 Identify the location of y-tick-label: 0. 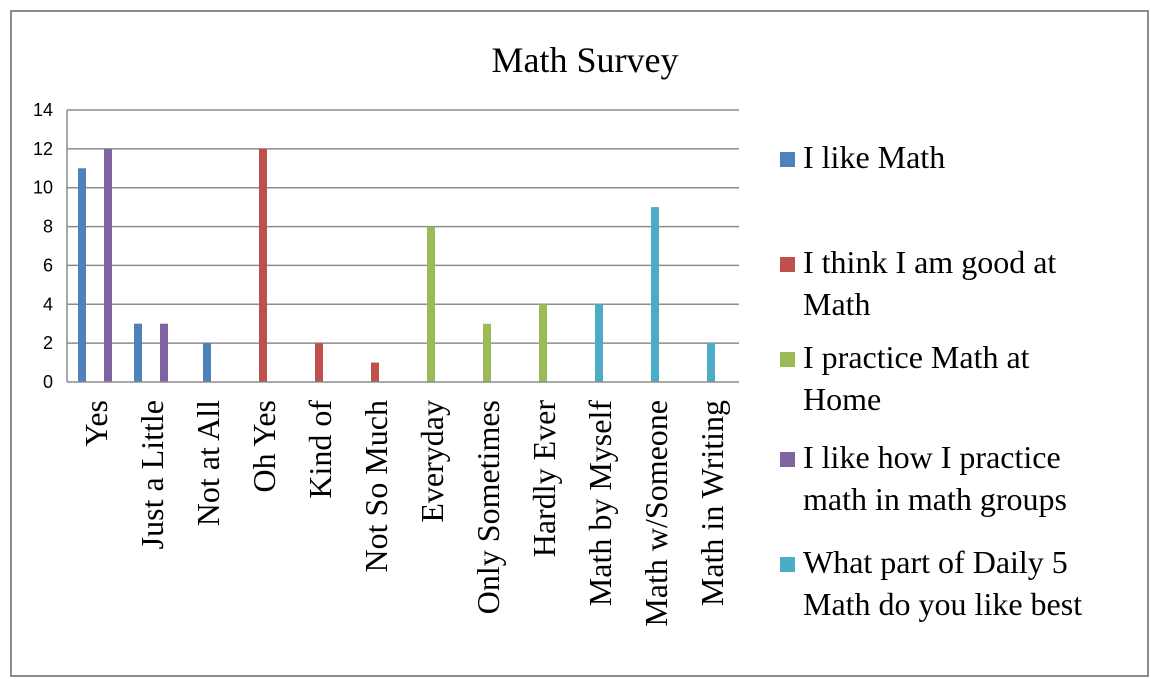
(48, 382).